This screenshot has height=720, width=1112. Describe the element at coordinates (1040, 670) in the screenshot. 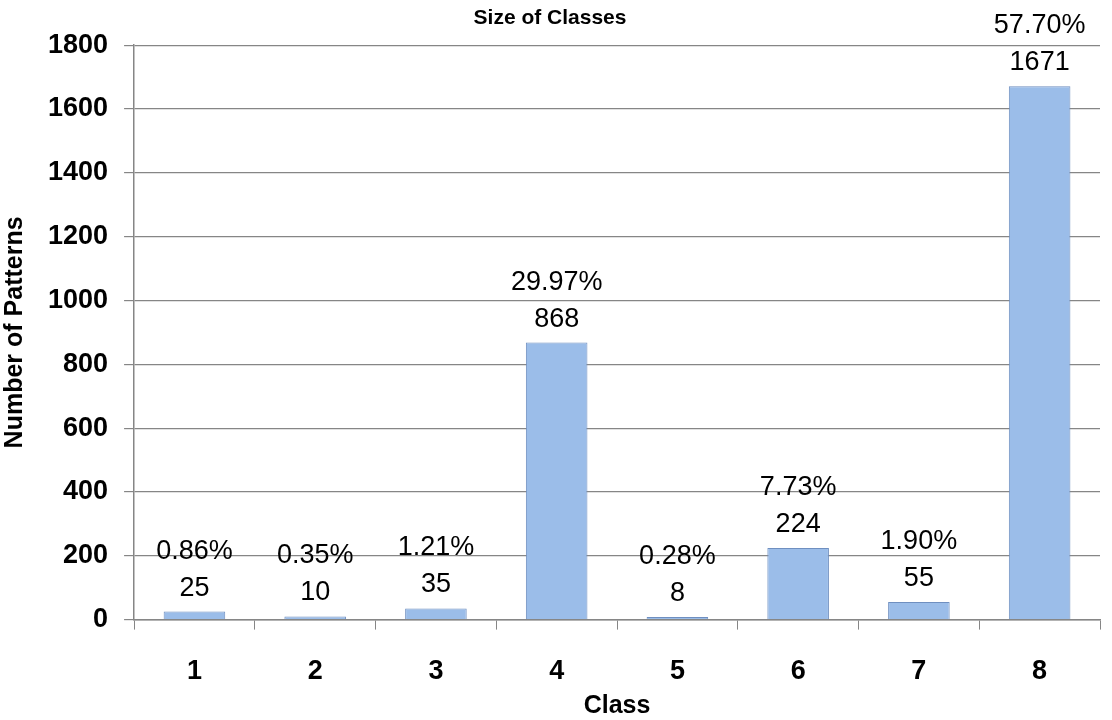

I see `x-tick-label: 8` at that location.